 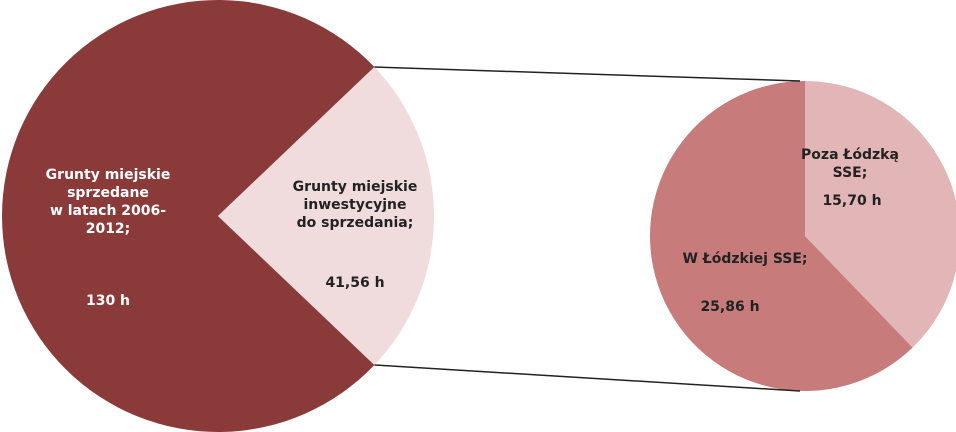 I want to click on value-label: 15,70 h, so click(x=852, y=201).